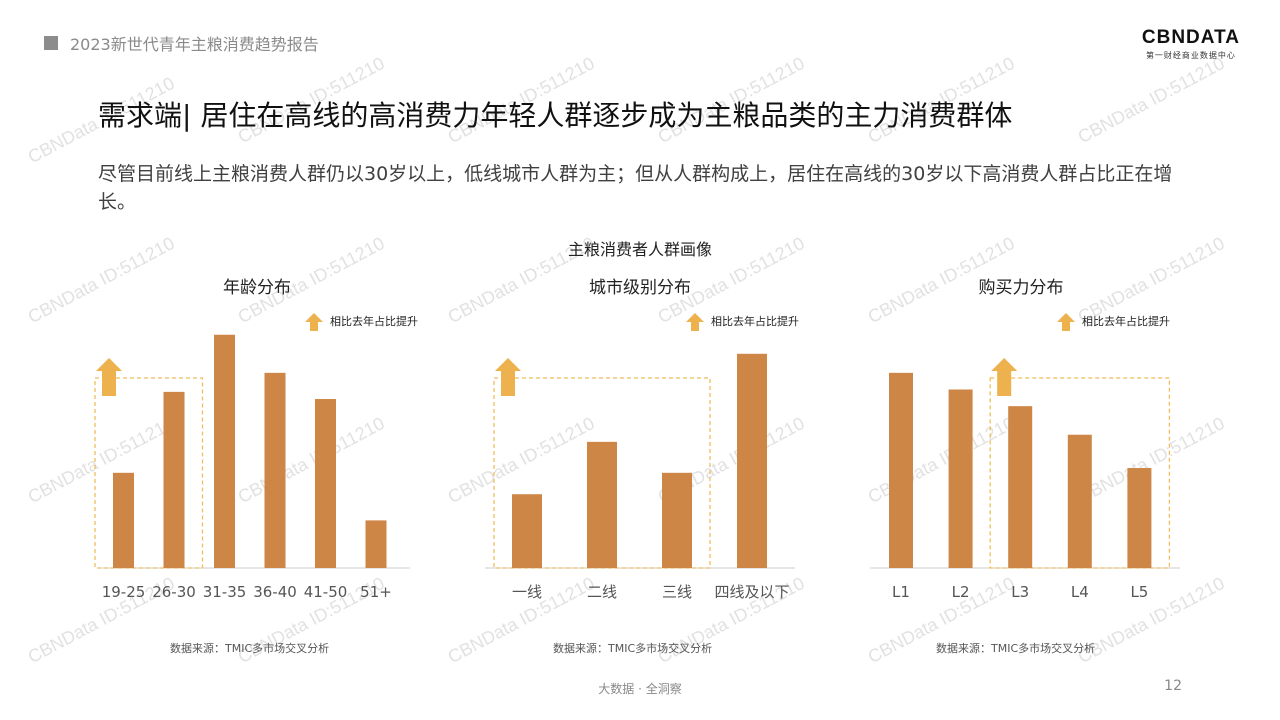 This screenshot has height=720, width=1280. I want to click on age-distribution-chart: 19-25 26-30 31-35 36-40 41-50 51+, so click(252, 467).